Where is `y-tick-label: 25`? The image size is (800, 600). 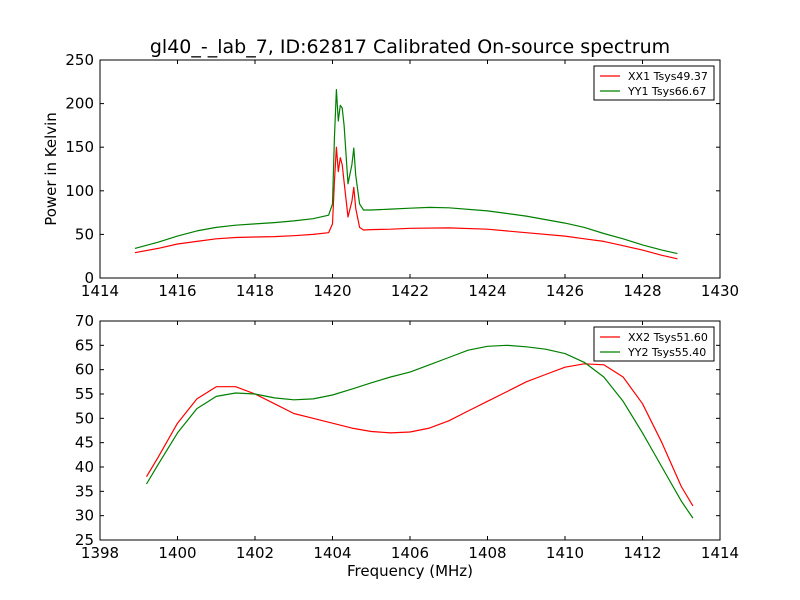 y-tick-label: 25 is located at coordinates (84, 540).